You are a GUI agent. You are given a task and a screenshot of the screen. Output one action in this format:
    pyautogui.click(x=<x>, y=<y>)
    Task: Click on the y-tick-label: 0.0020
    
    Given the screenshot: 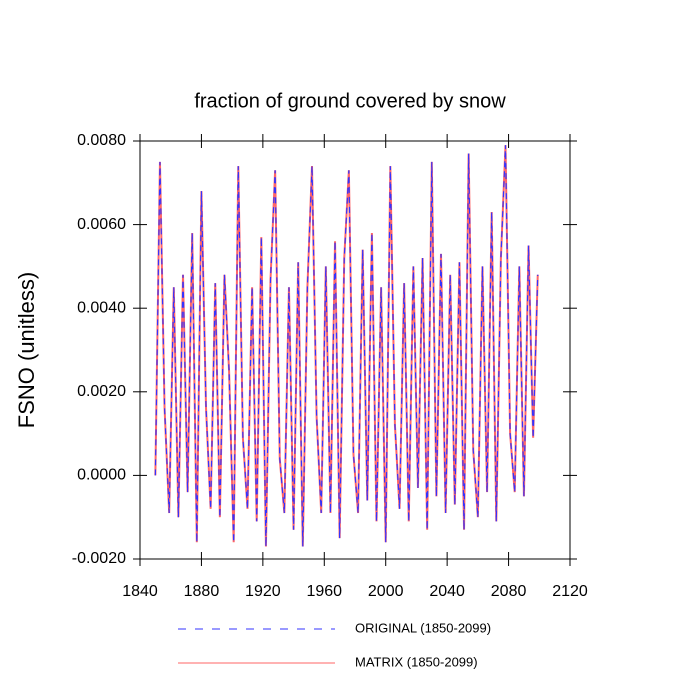 What is the action you would take?
    pyautogui.click(x=101, y=391)
    